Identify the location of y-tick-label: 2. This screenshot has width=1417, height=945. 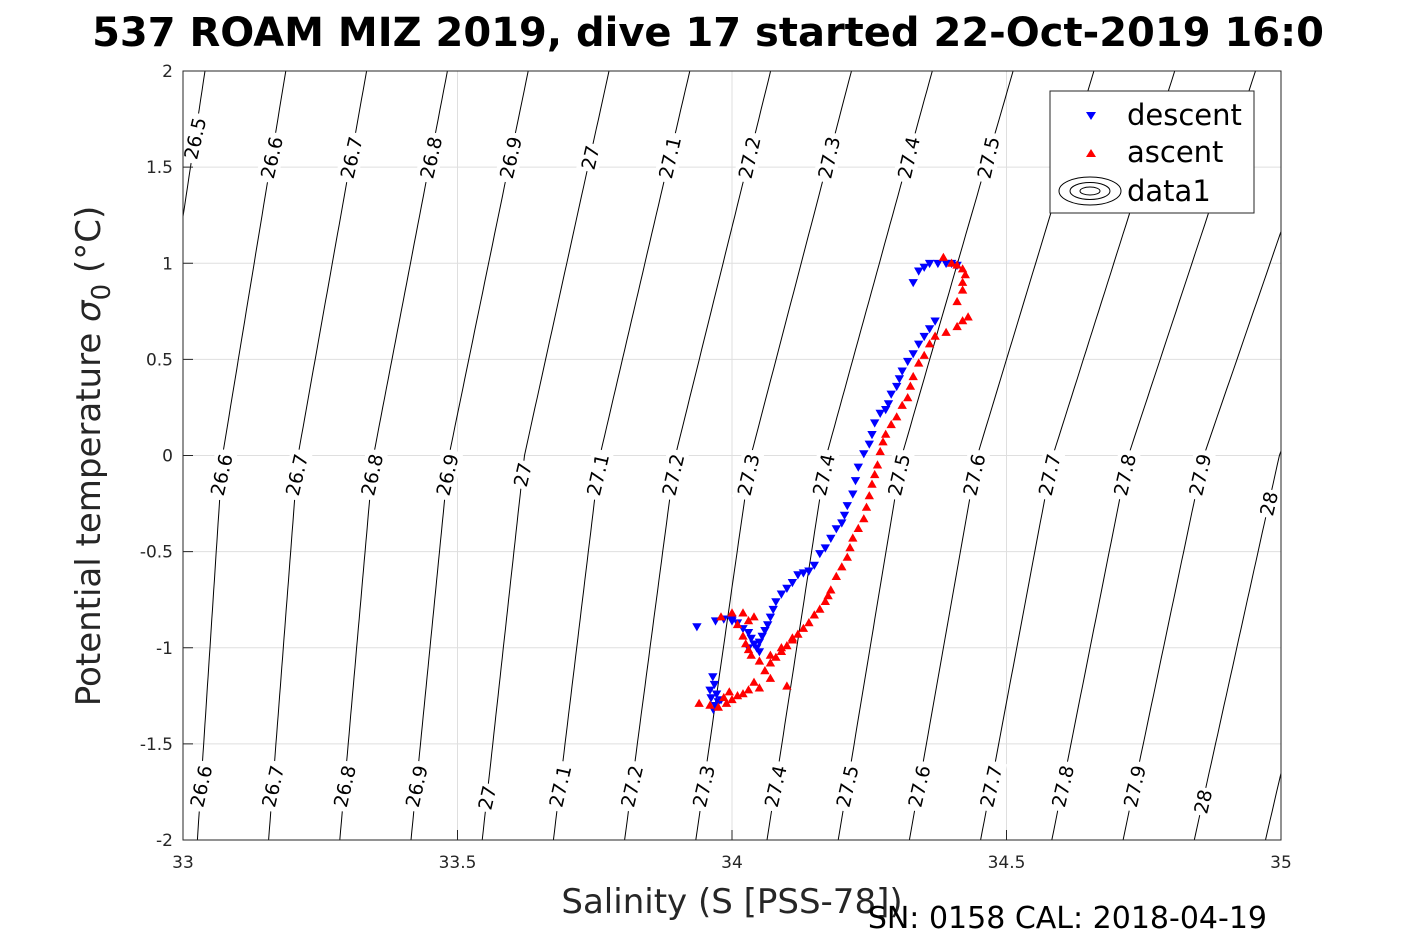
(167, 72).